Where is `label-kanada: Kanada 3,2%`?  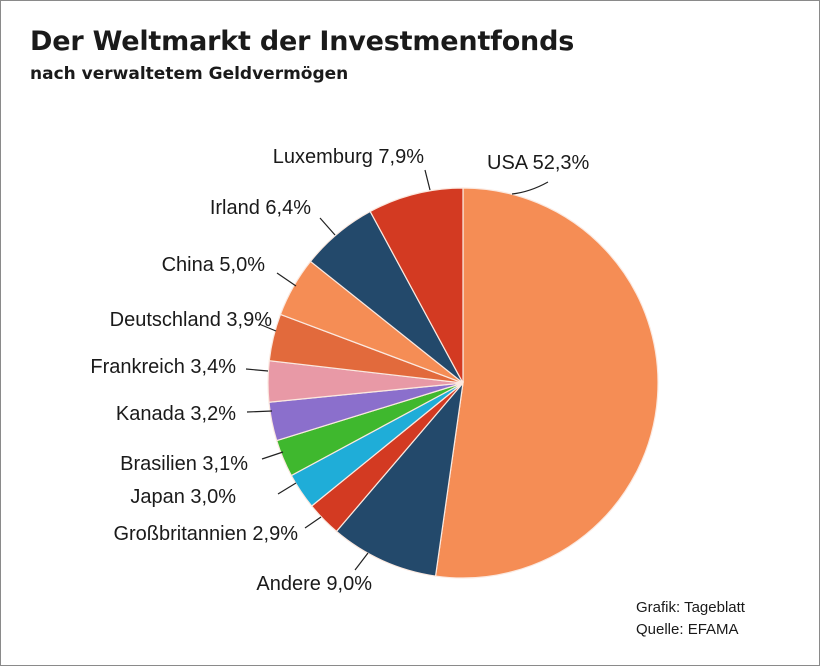
label-kanada: Kanada 3,2% is located at coordinates (175, 414).